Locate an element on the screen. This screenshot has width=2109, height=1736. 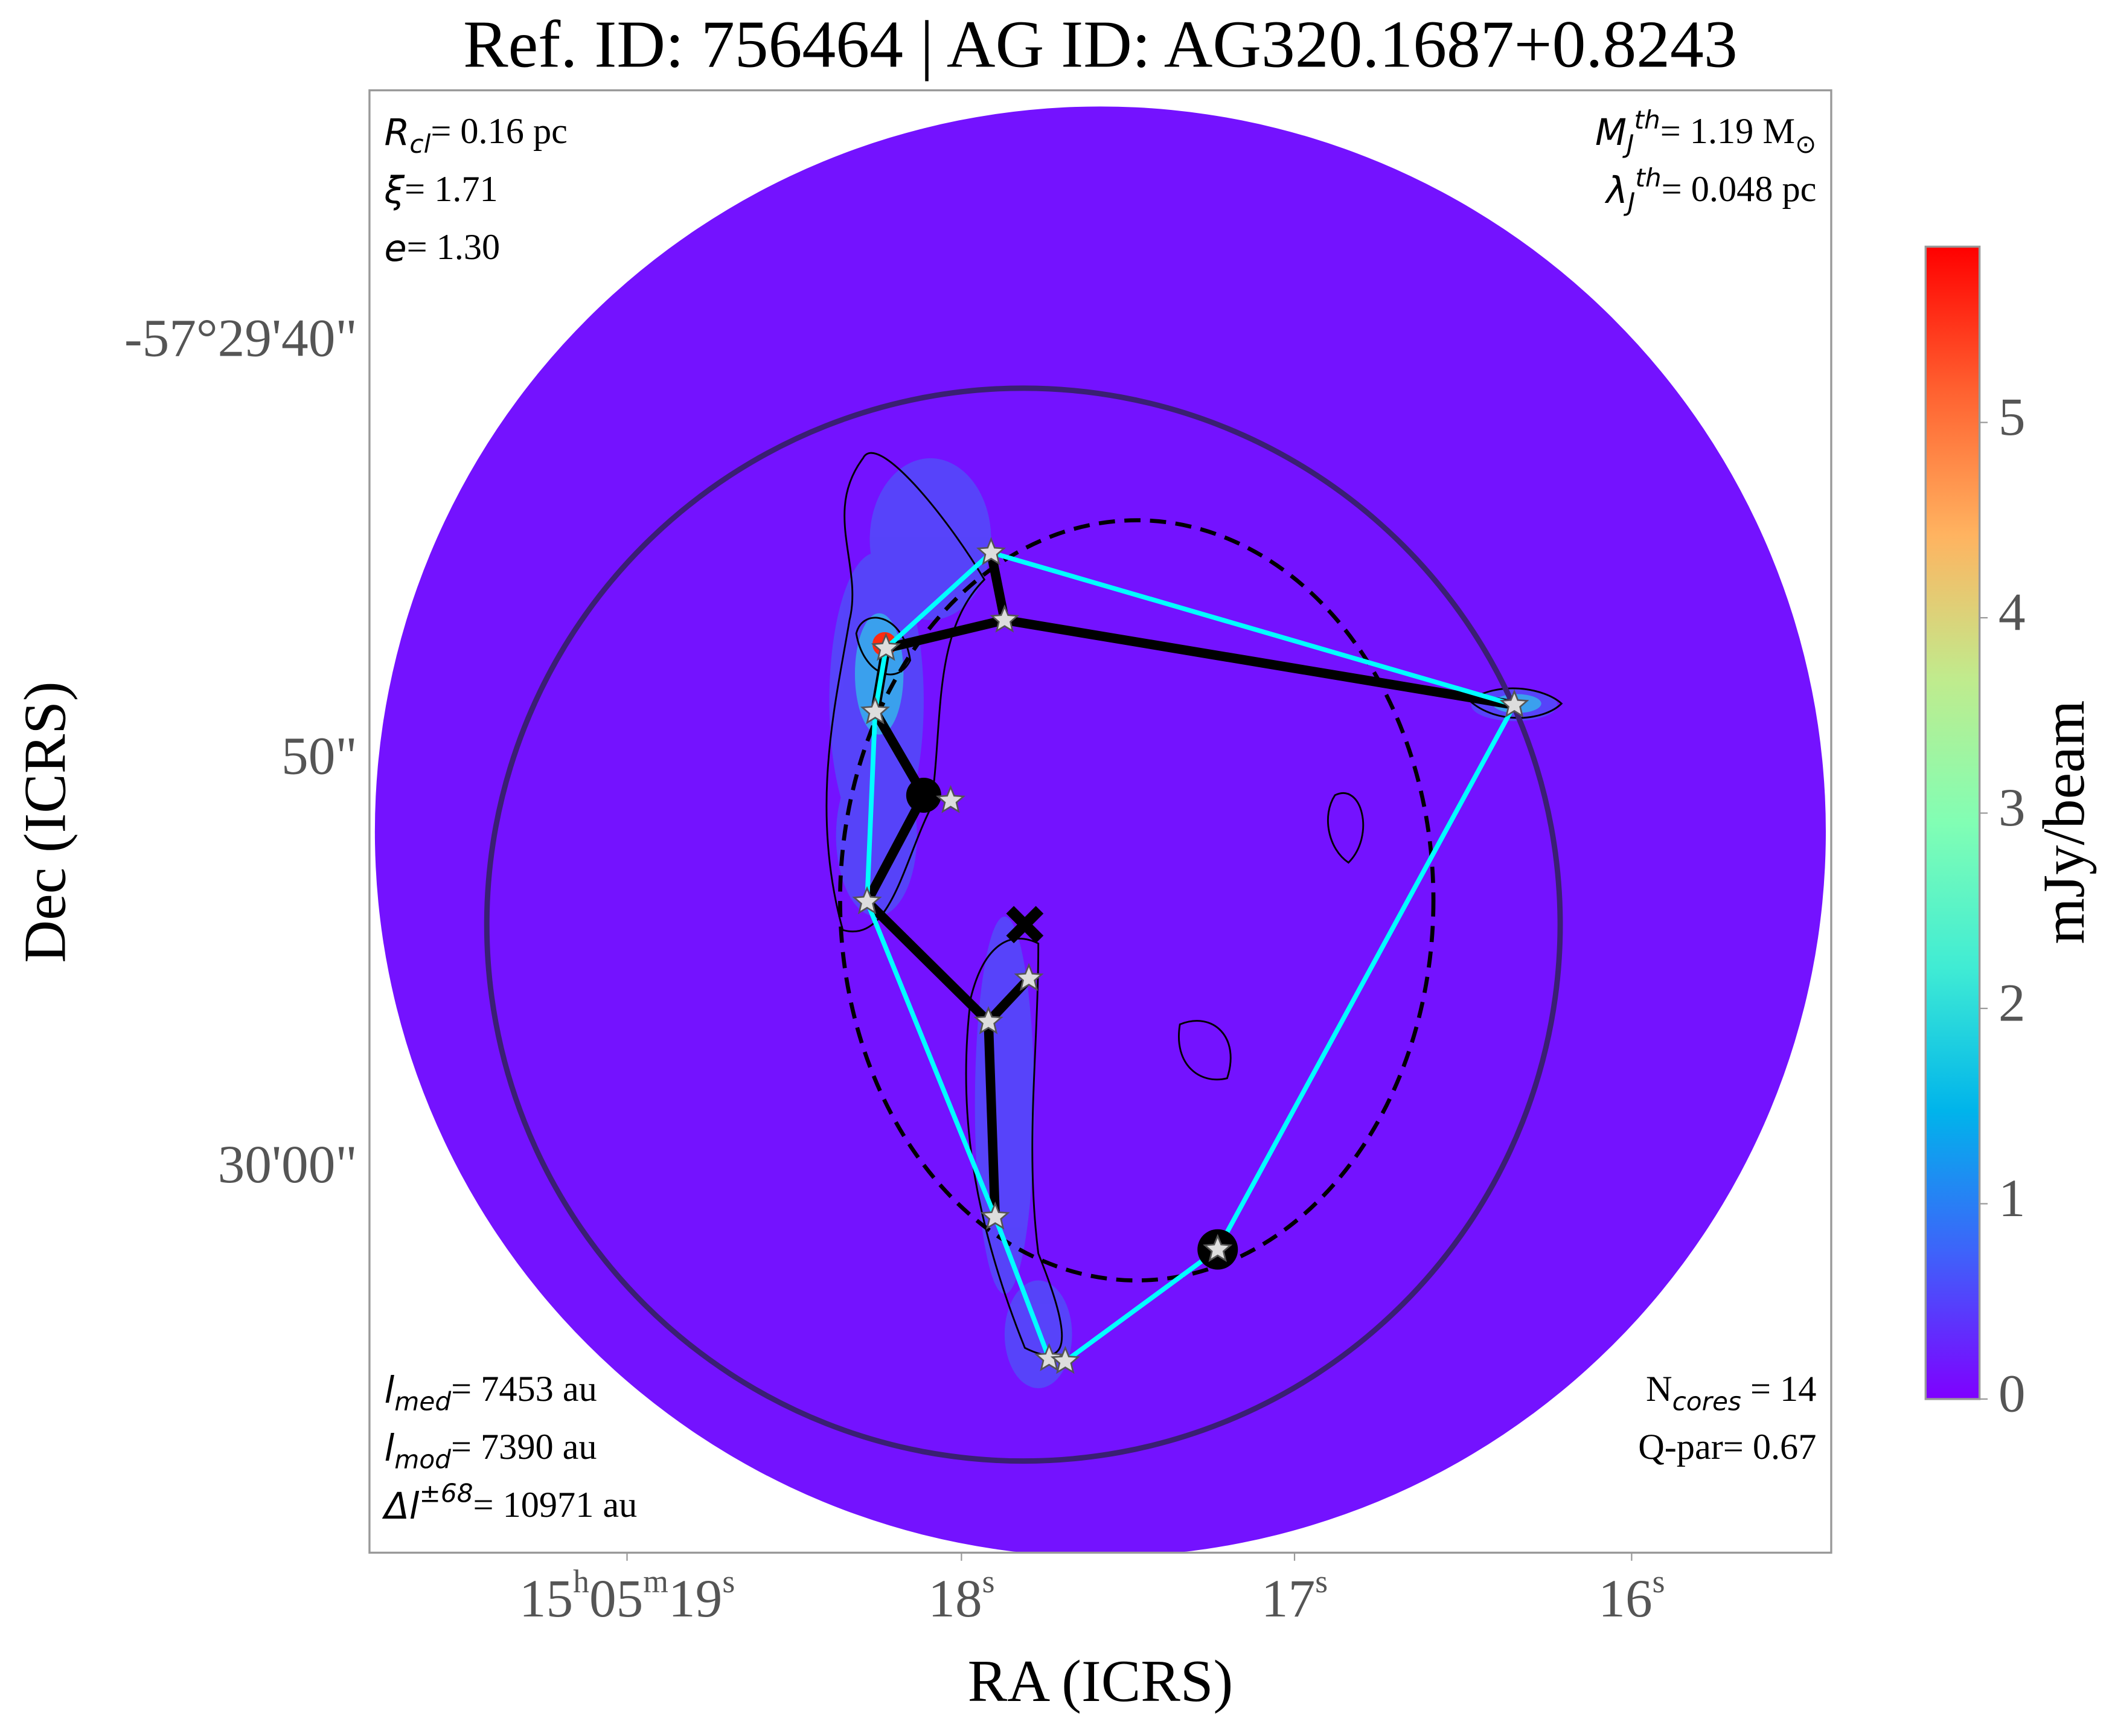
colorbar-tick-label: 2 is located at coordinates (2012, 1003).